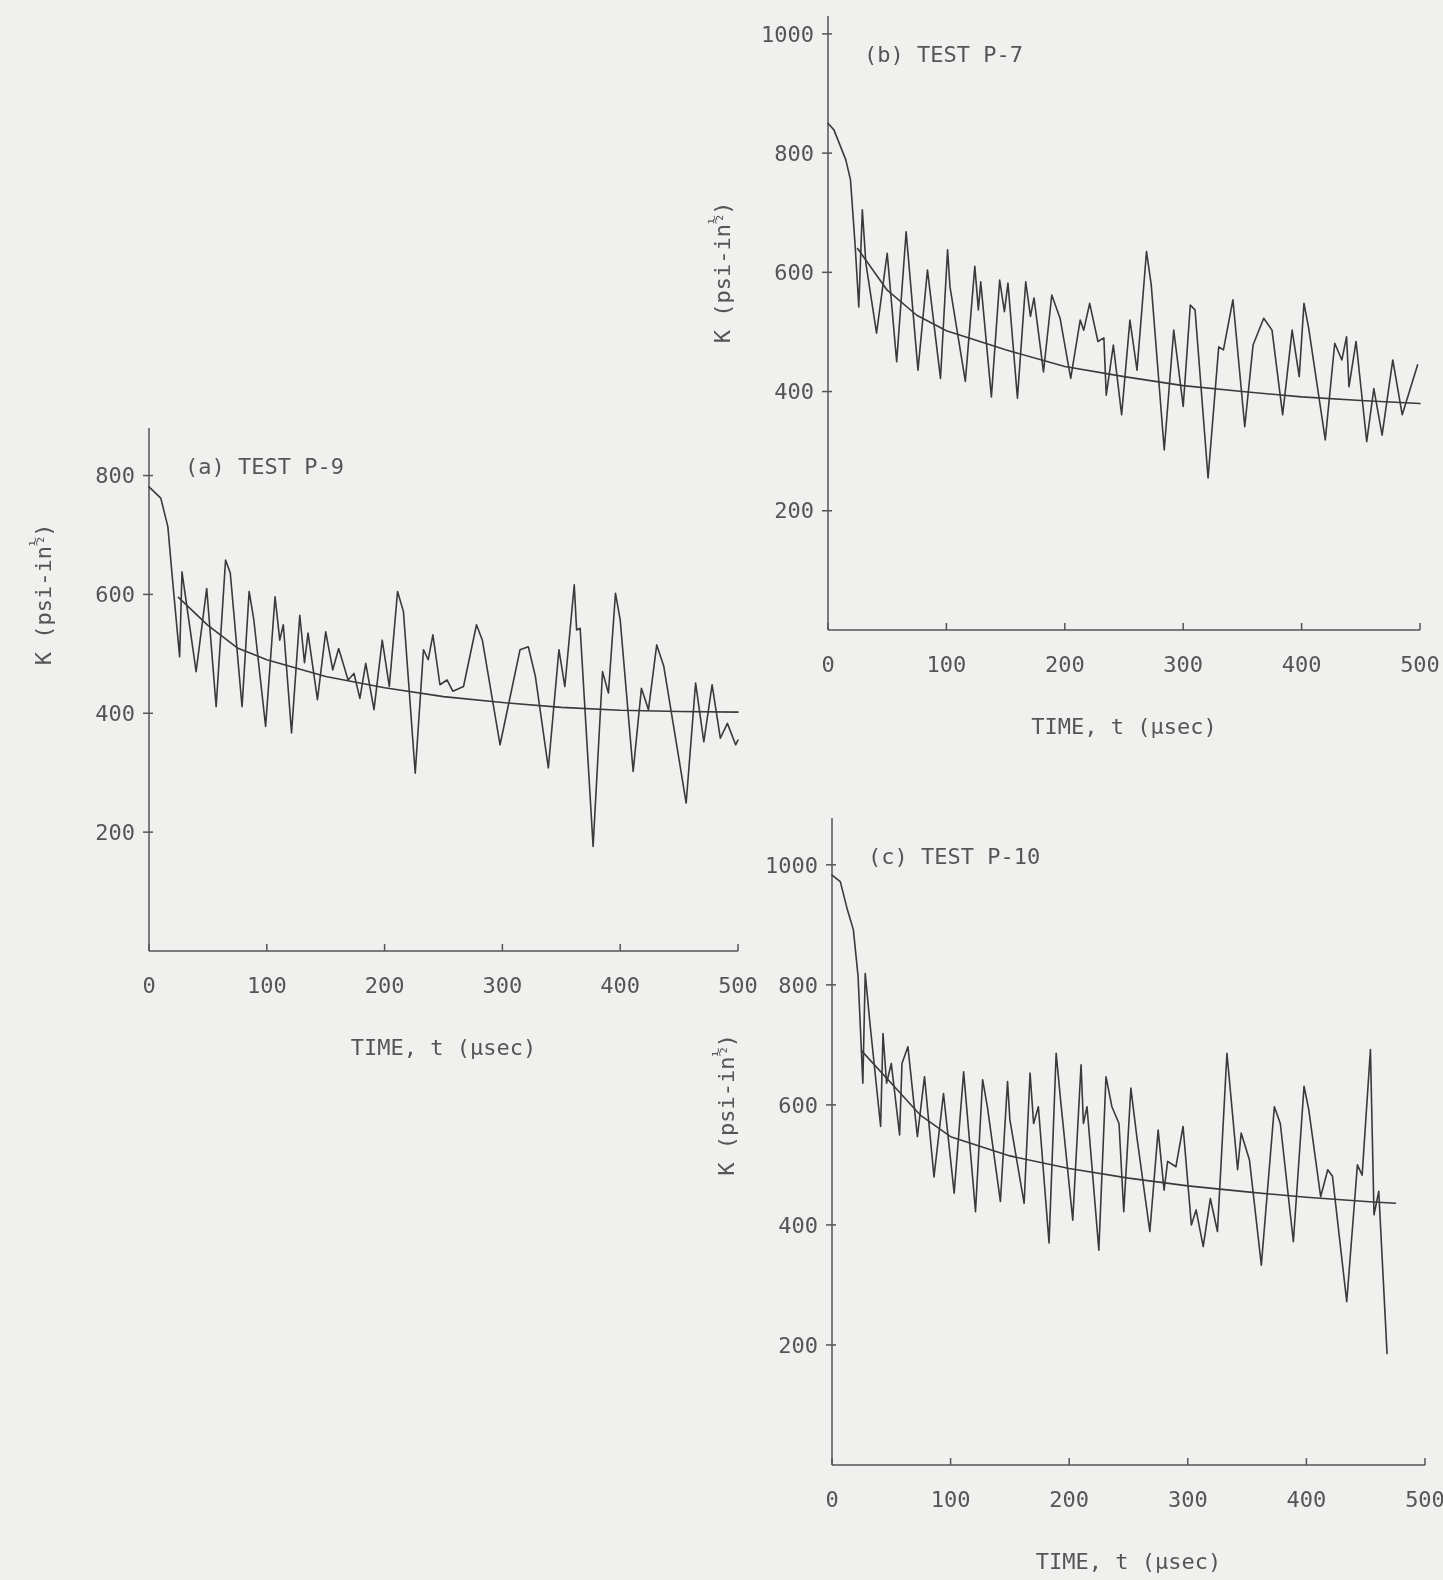  I want to click on text: (a) TEST P-9, so click(264, 466).